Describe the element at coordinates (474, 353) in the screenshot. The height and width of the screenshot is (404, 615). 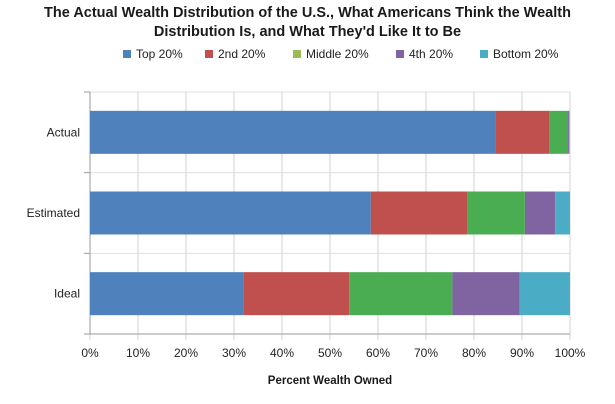
I see `x-tick-label: 80%` at that location.